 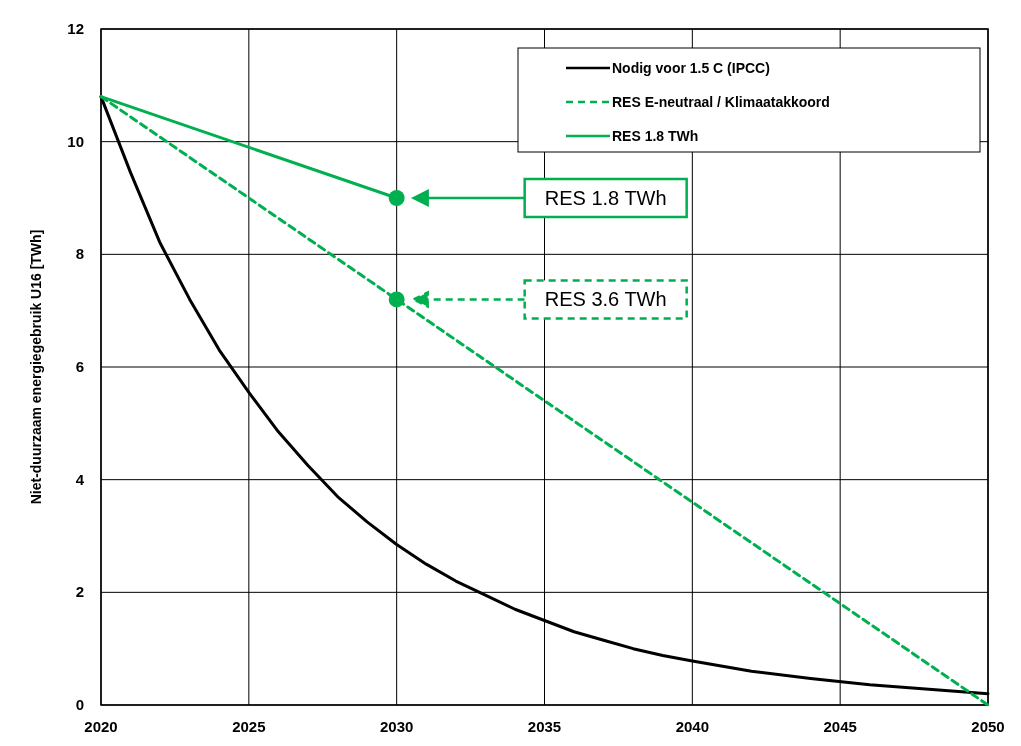 I want to click on y-tick-label: 12, so click(x=75, y=28).